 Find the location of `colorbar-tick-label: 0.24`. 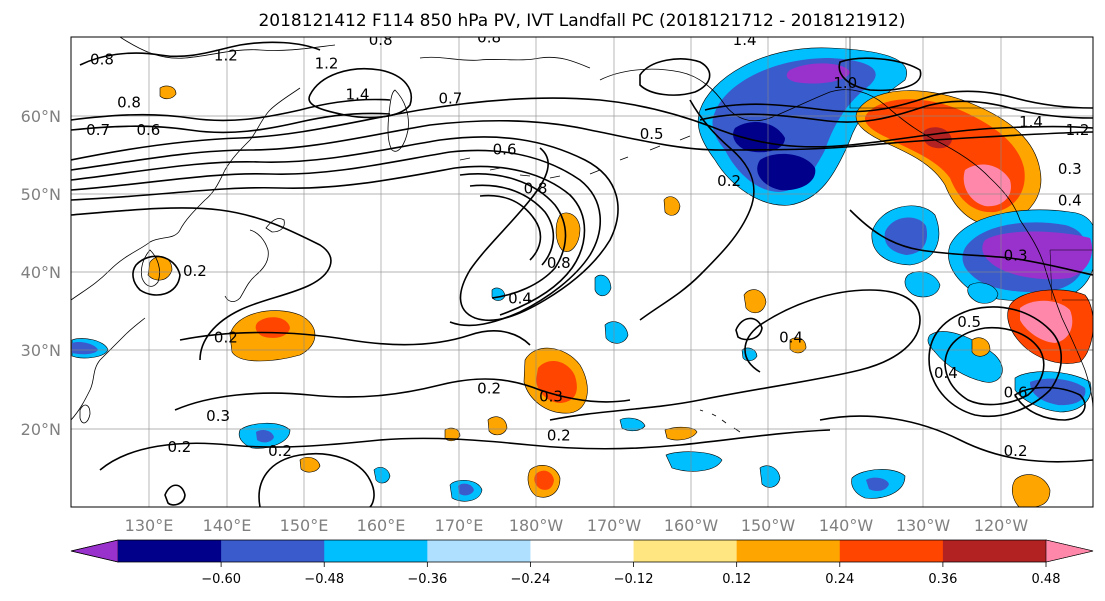

colorbar-tick-label: 0.24 is located at coordinates (839, 579).